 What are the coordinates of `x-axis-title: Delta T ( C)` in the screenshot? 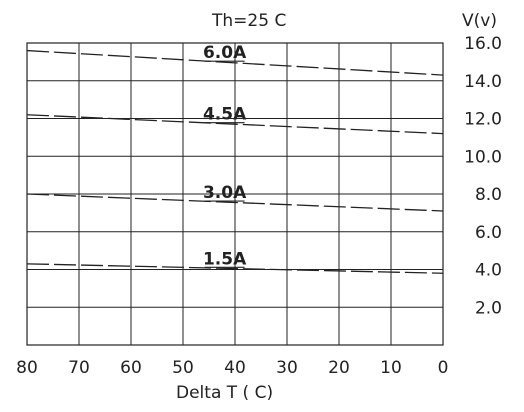 It's located at (224, 393).